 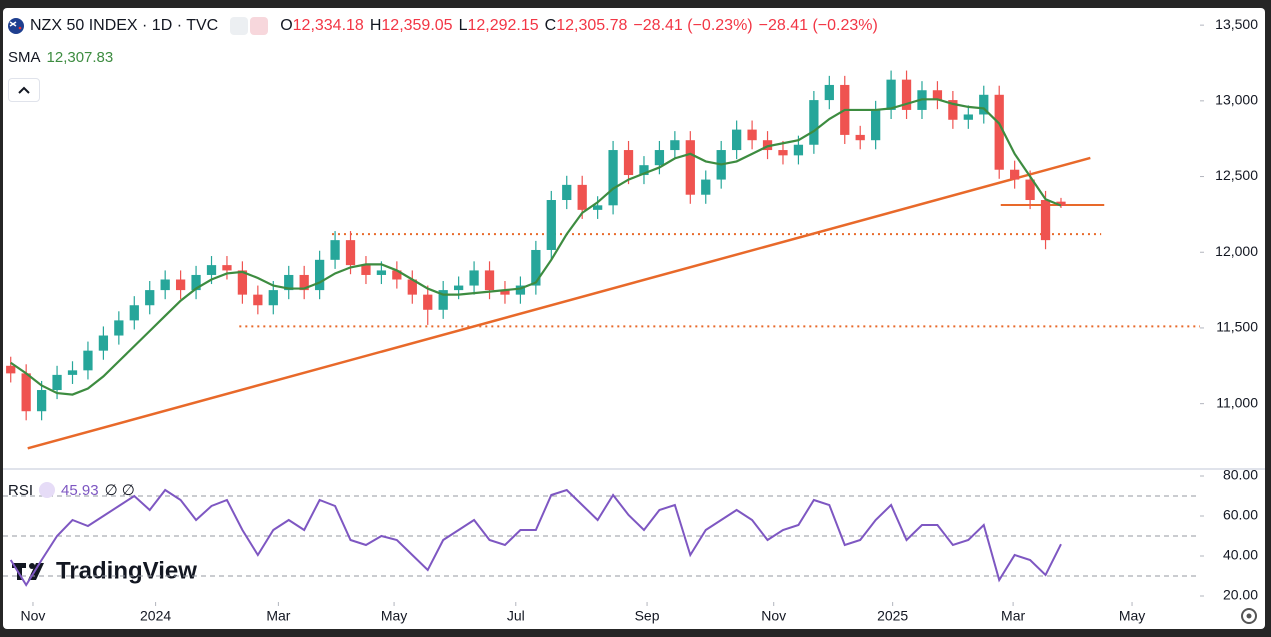 What do you see at coordinates (516, 616) in the screenshot?
I see `x-tick-label: Jul` at bounding box center [516, 616].